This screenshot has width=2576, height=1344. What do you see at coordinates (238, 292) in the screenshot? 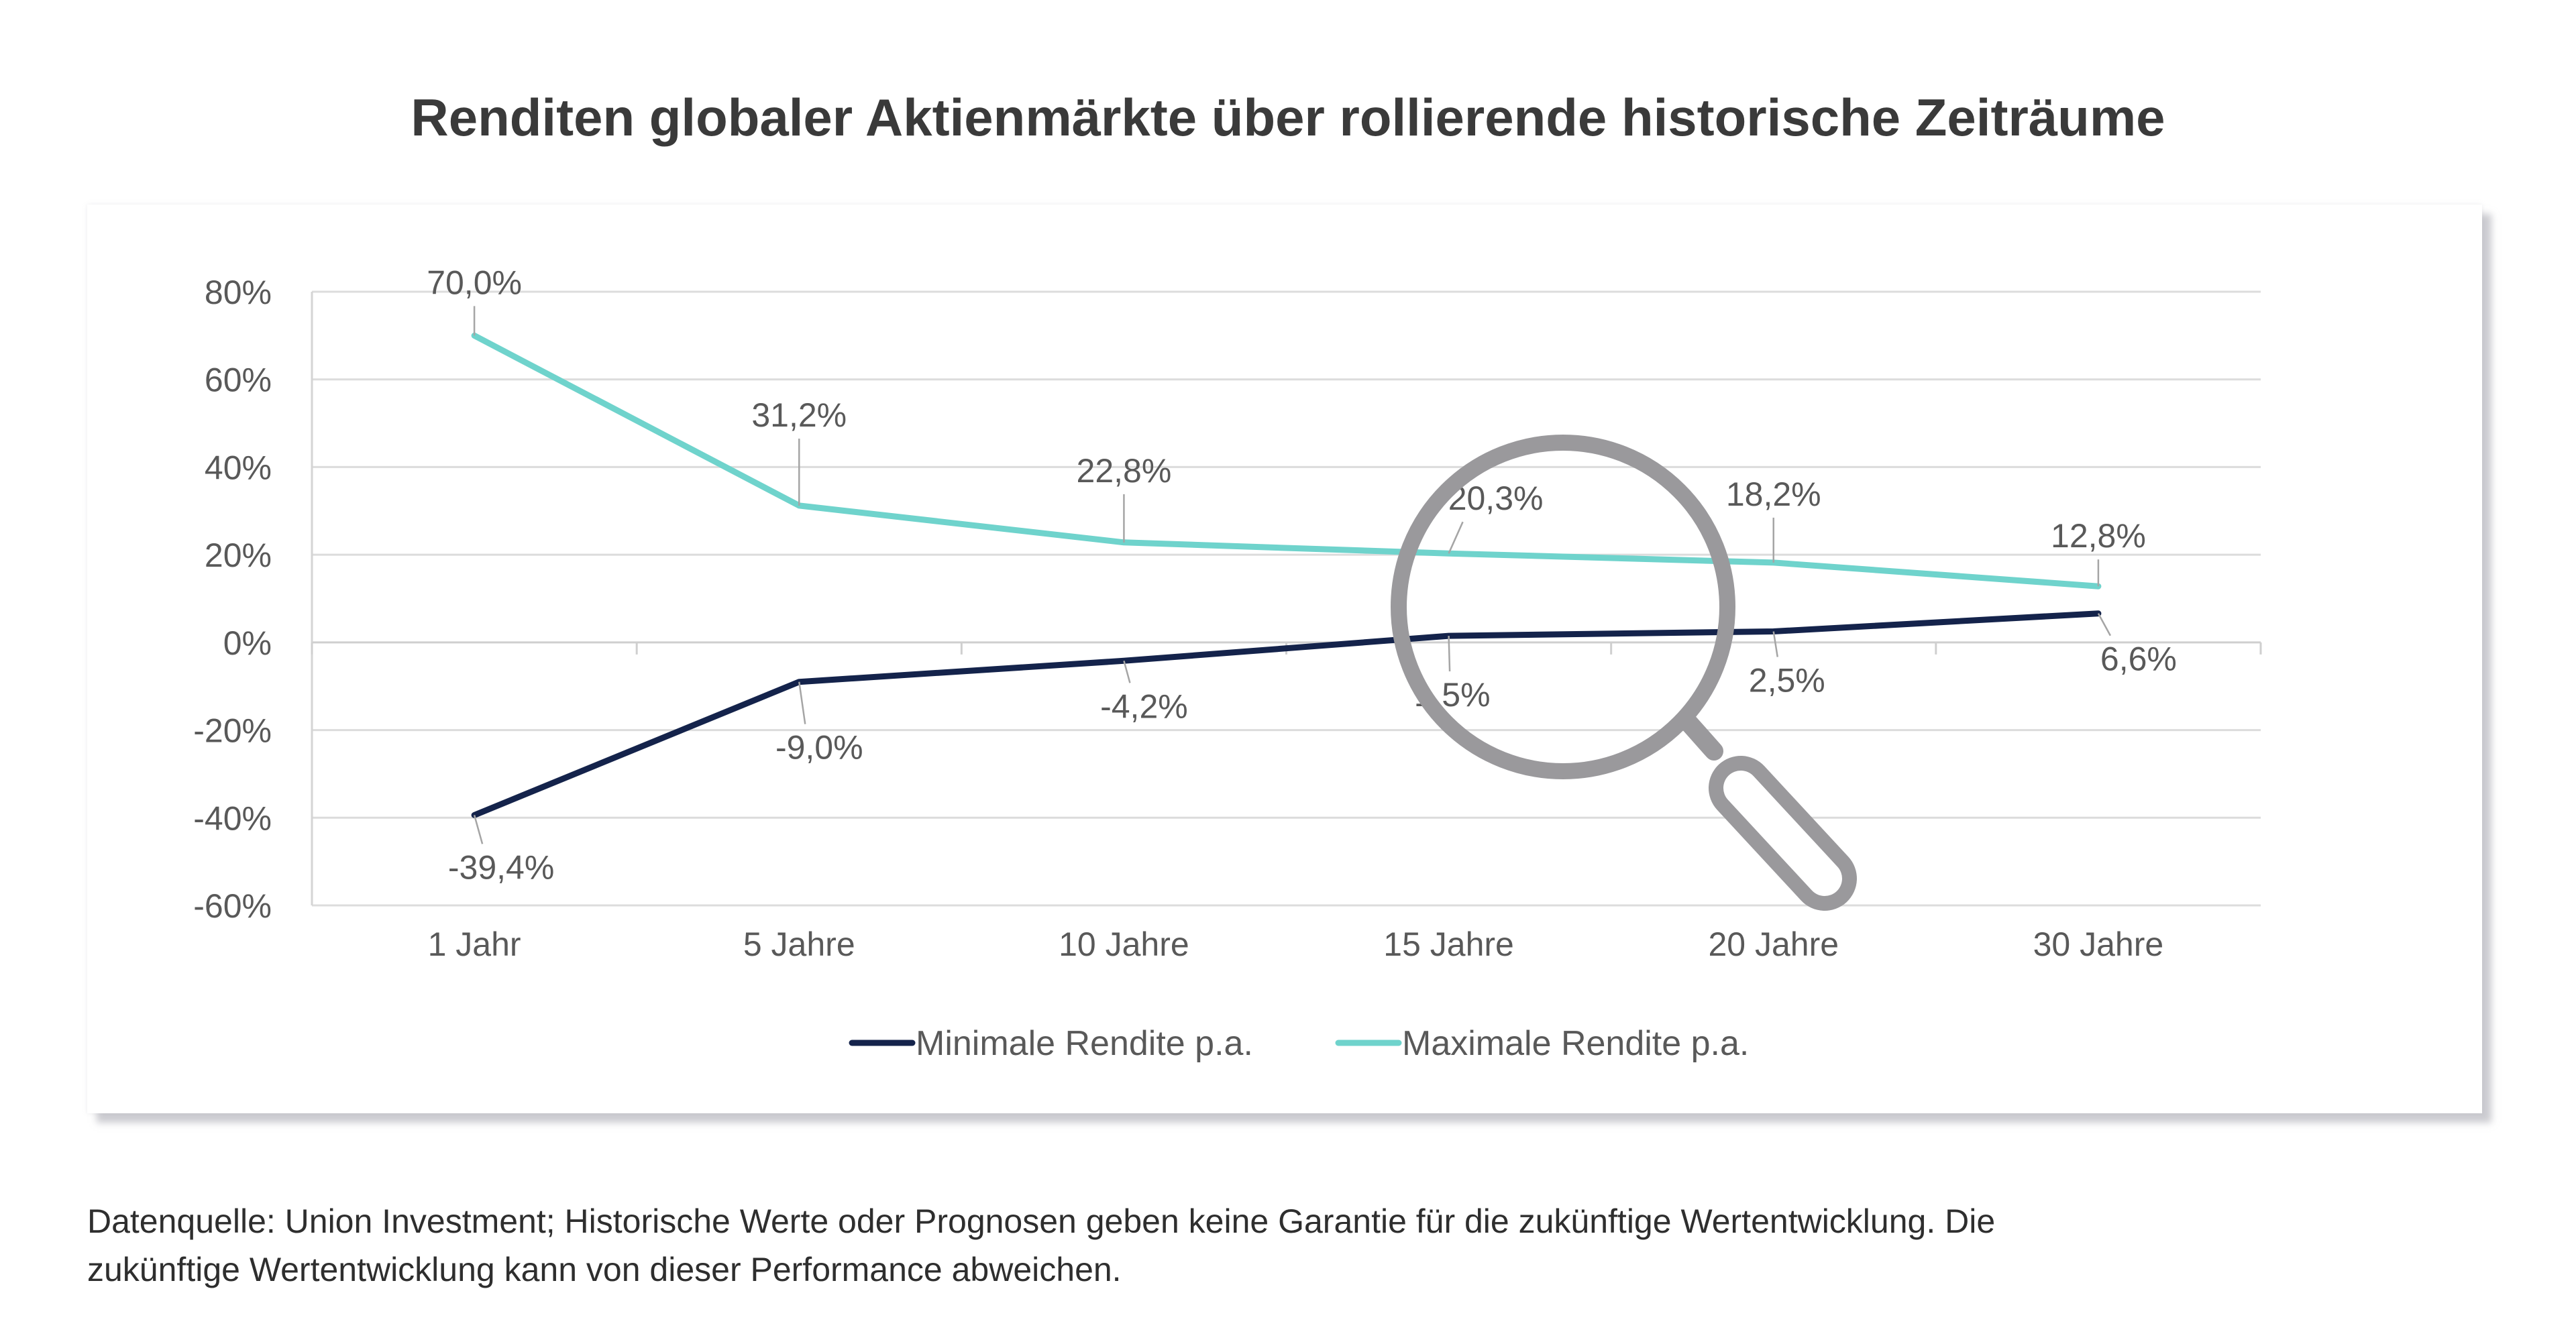
I see `y-tick-label: 80%` at bounding box center [238, 292].